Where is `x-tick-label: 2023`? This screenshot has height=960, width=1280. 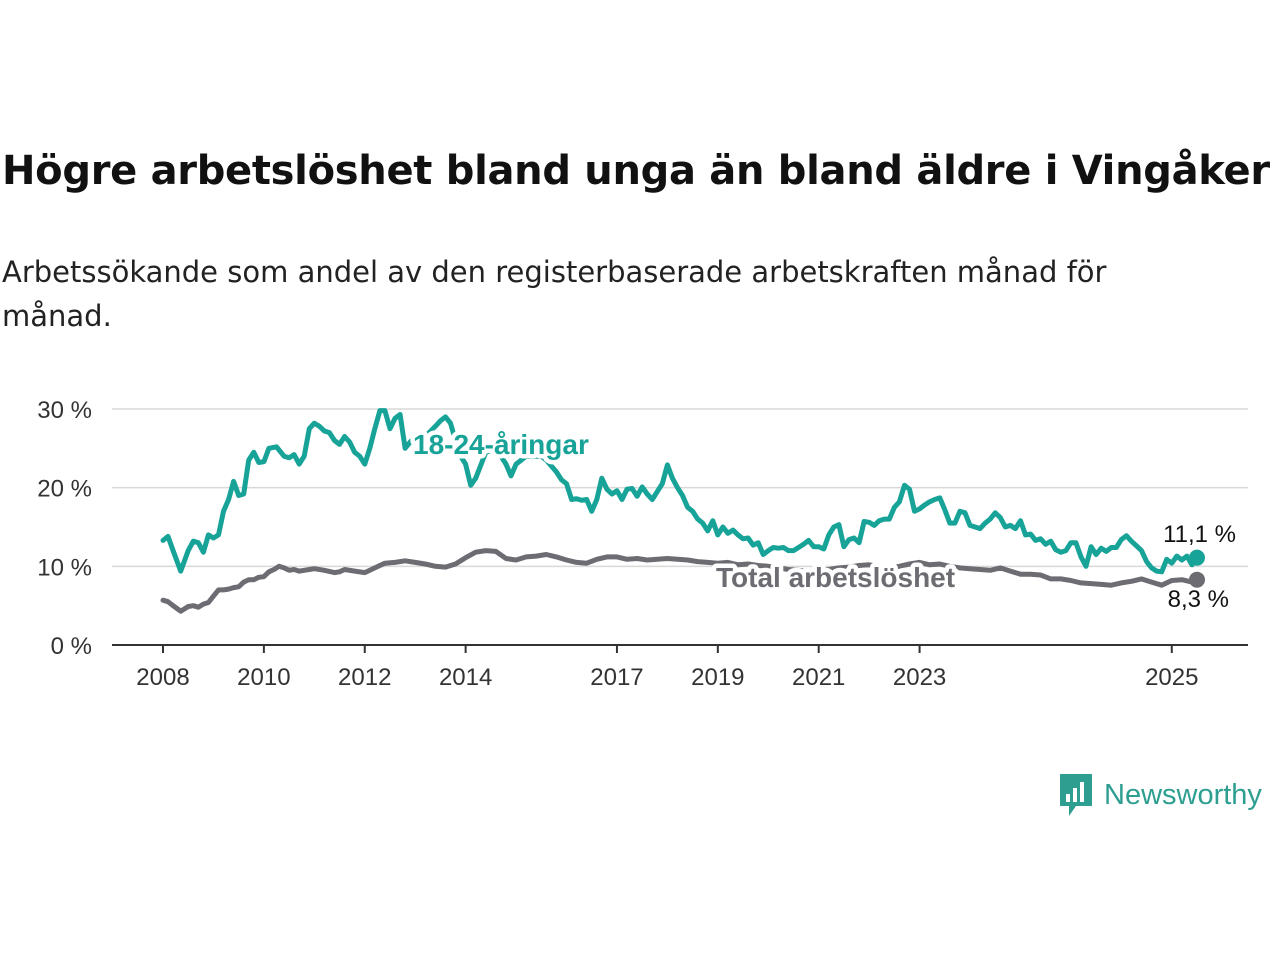
x-tick-label: 2023 is located at coordinates (919, 677).